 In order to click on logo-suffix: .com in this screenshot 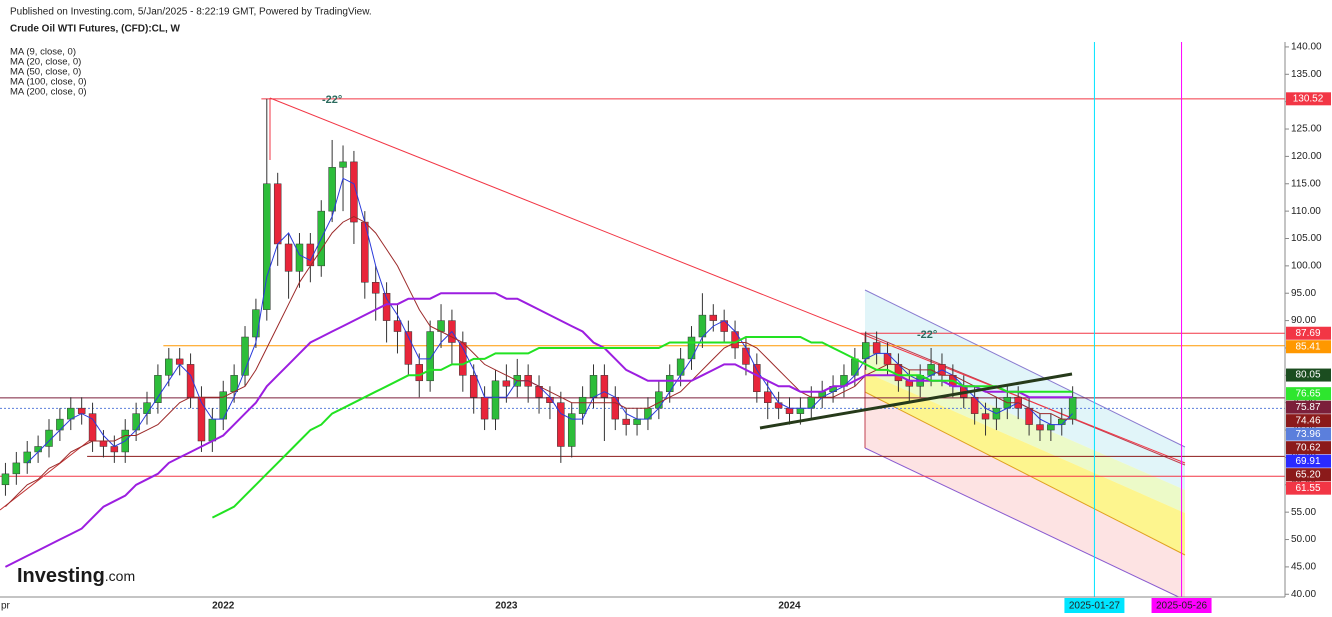, I will do `click(120, 576)`.